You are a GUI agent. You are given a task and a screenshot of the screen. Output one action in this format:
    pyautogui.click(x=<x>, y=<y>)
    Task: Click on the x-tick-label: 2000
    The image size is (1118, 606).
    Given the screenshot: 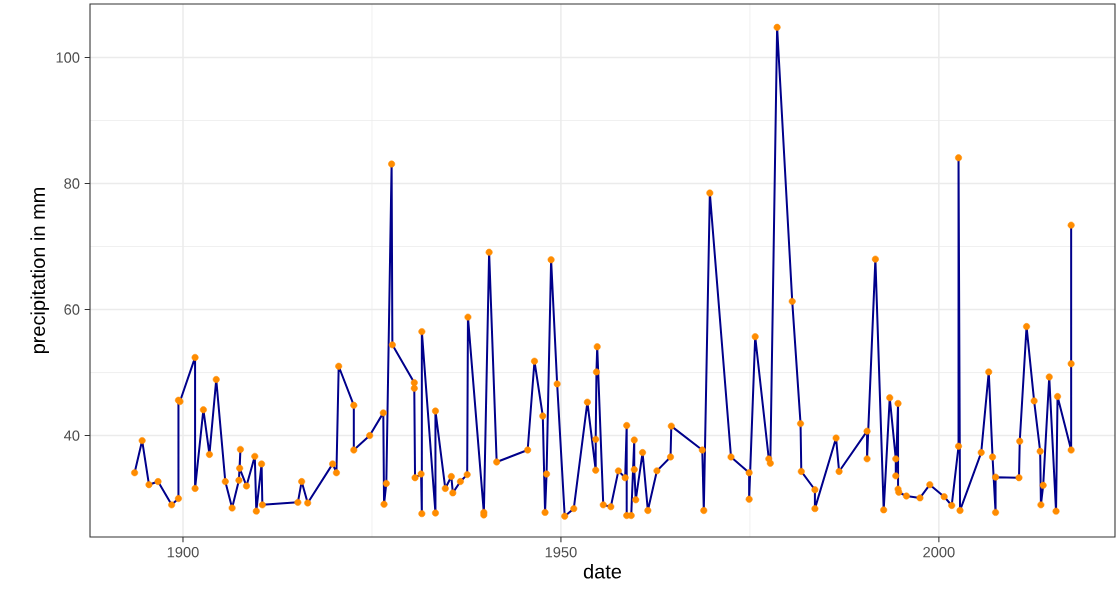 What is the action you would take?
    pyautogui.click(x=939, y=552)
    